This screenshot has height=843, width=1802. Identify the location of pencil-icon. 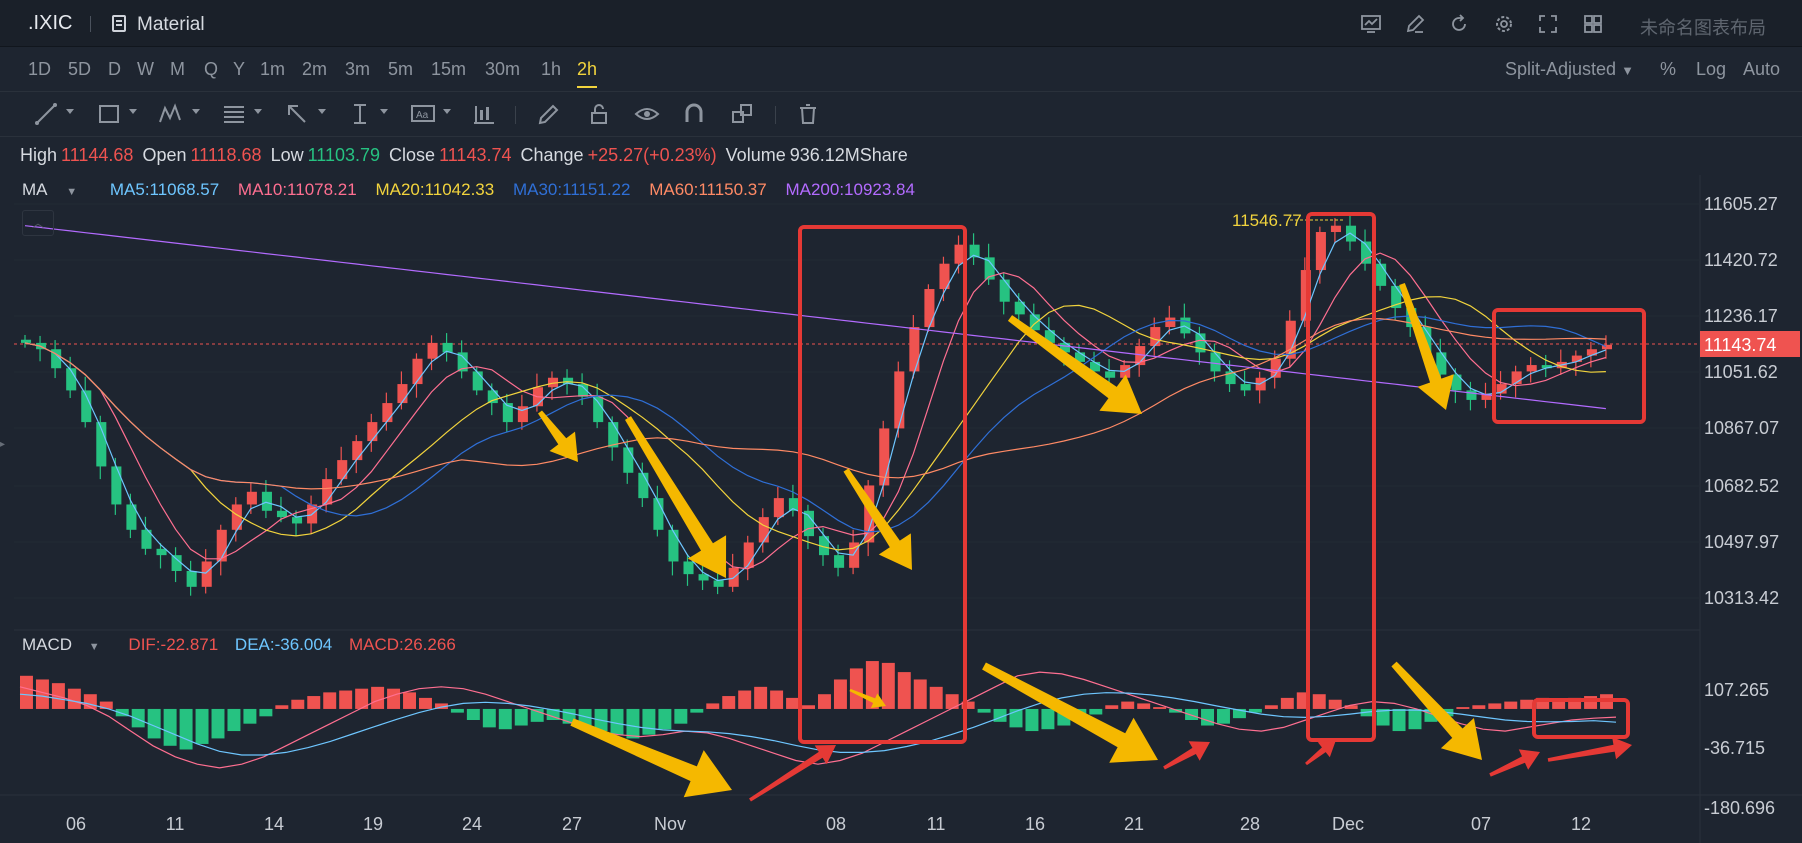
(549, 114).